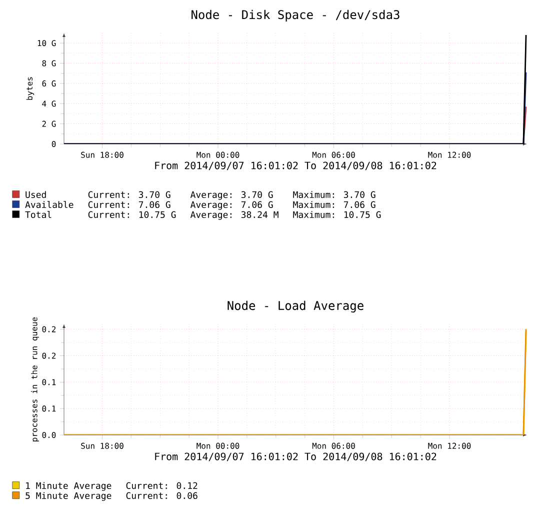 The image size is (554, 520). What do you see at coordinates (334, 194) in the screenshot?
I see `text: Maximum: 3.70 G` at bounding box center [334, 194].